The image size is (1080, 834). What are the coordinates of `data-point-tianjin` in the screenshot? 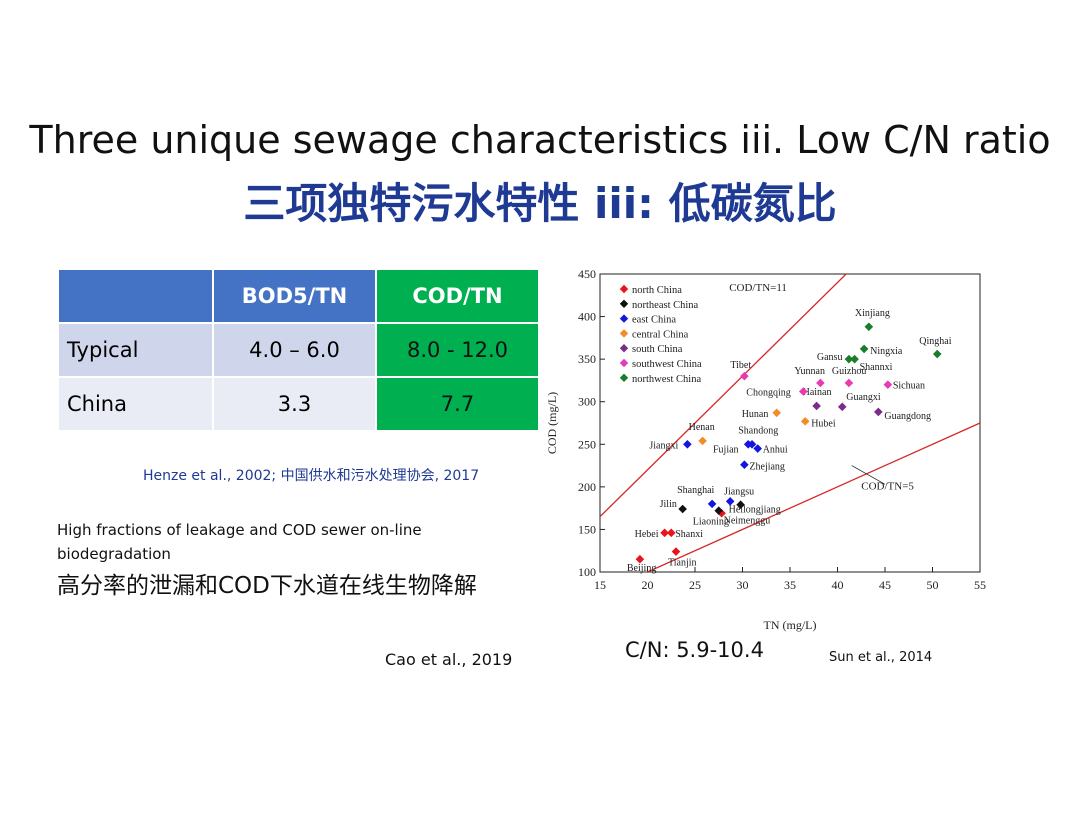 It's located at (676, 551).